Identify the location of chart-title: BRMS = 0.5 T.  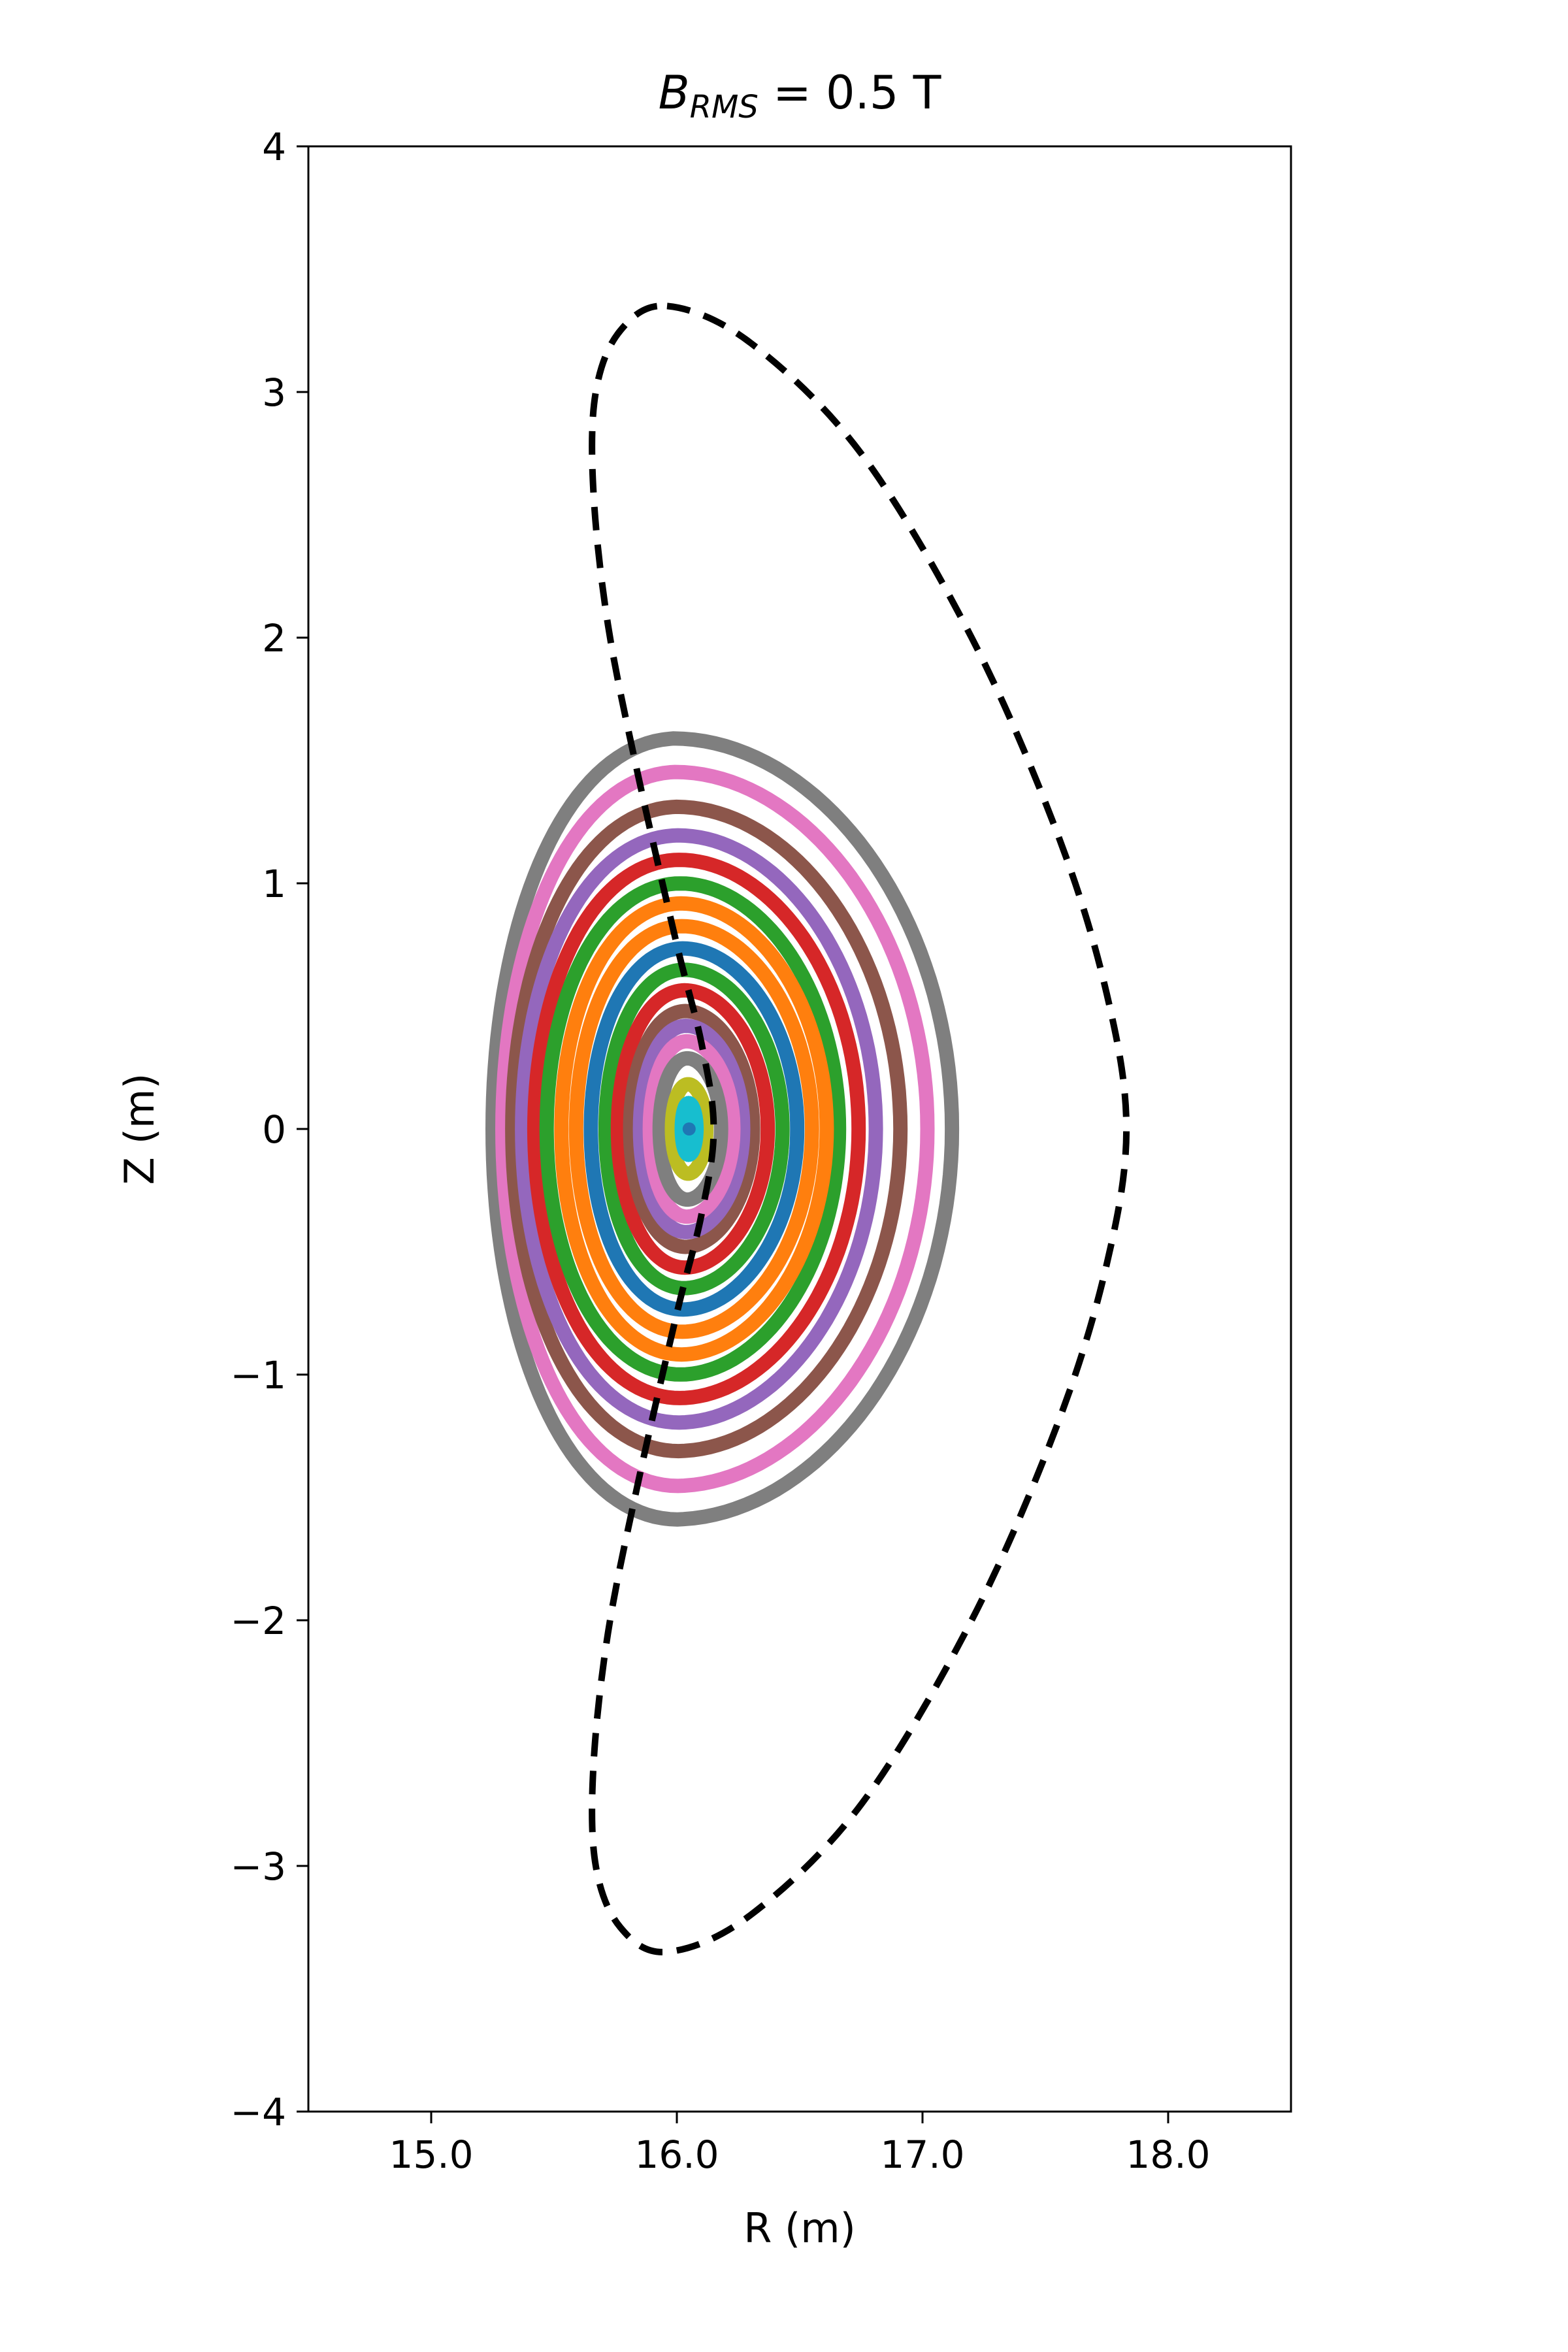
(800, 95).